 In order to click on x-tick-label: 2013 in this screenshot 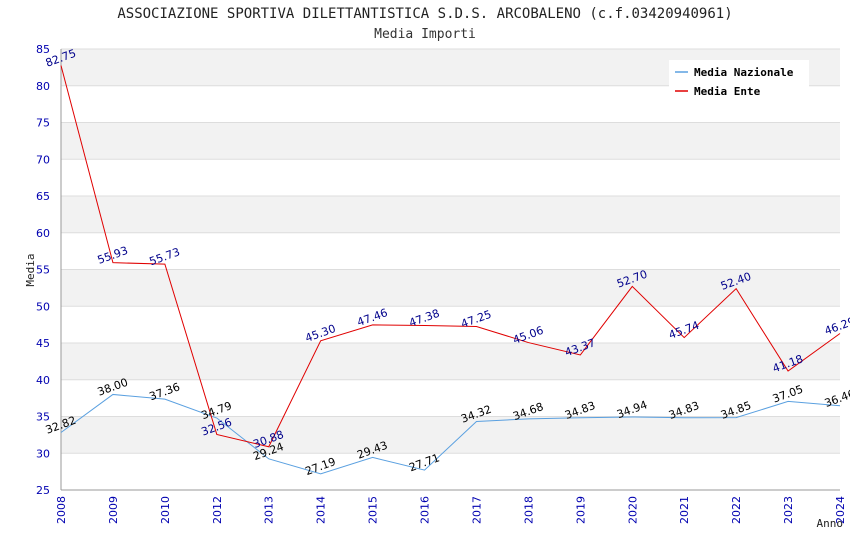, I will do `click(269, 510)`.